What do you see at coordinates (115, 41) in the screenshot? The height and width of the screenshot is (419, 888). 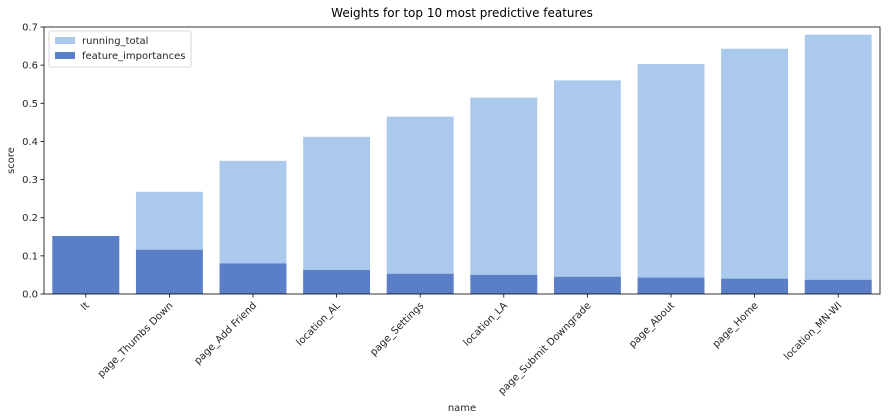 I see `legend-label-running-total: running_total` at bounding box center [115, 41].